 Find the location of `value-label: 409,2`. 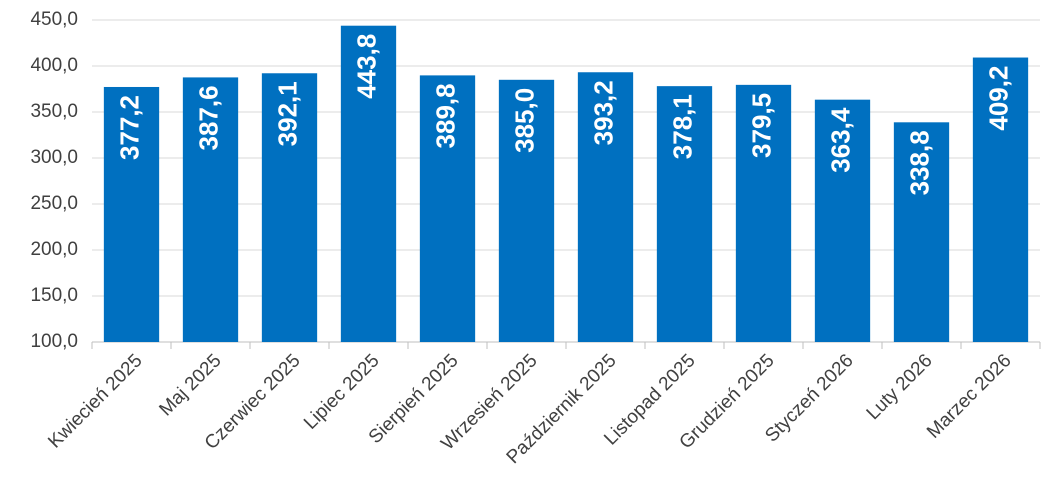

value-label: 409,2 is located at coordinates (998, 98).